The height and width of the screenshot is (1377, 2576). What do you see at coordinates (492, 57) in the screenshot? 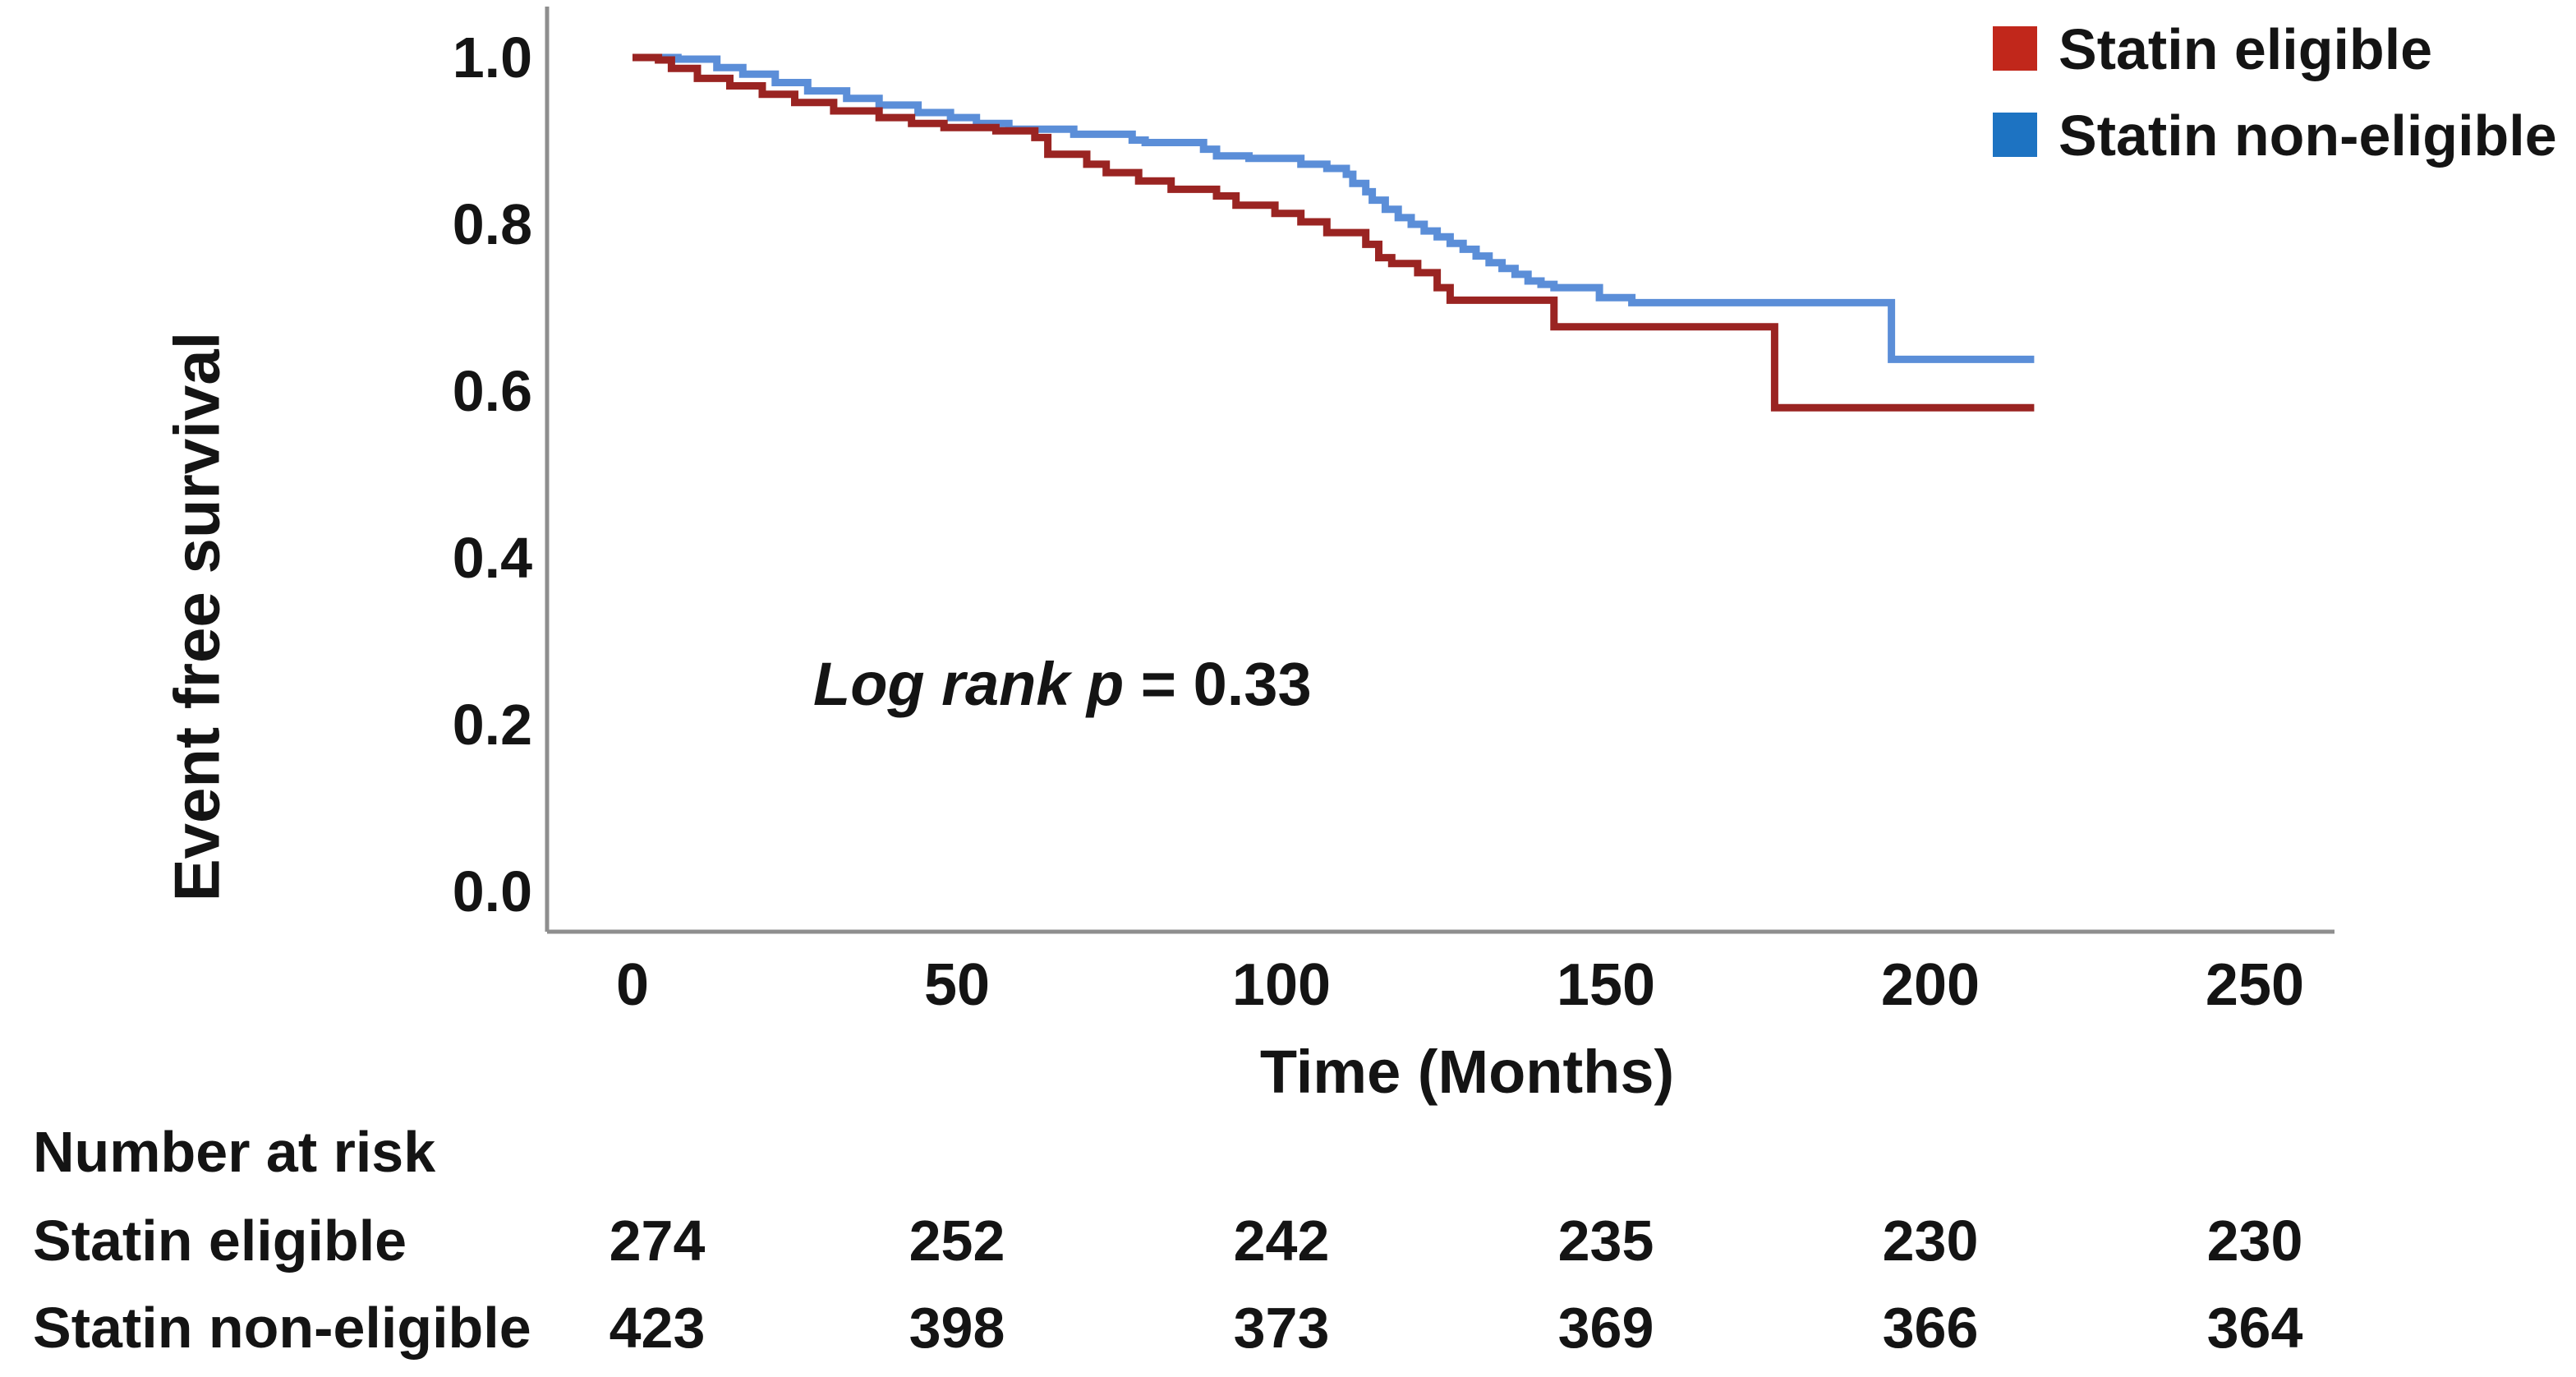
I see `y-tick-label-1.0: 1.0` at bounding box center [492, 57].